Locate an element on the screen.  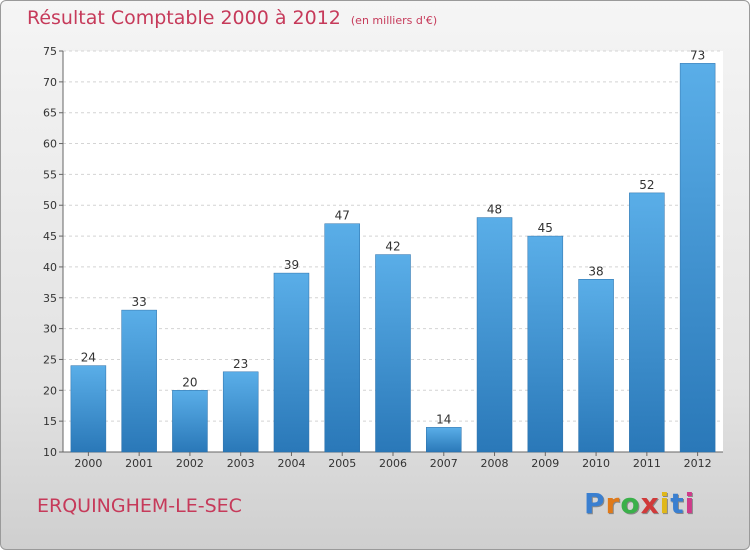
x-tick-label-2006: 2006 is located at coordinates (393, 463).